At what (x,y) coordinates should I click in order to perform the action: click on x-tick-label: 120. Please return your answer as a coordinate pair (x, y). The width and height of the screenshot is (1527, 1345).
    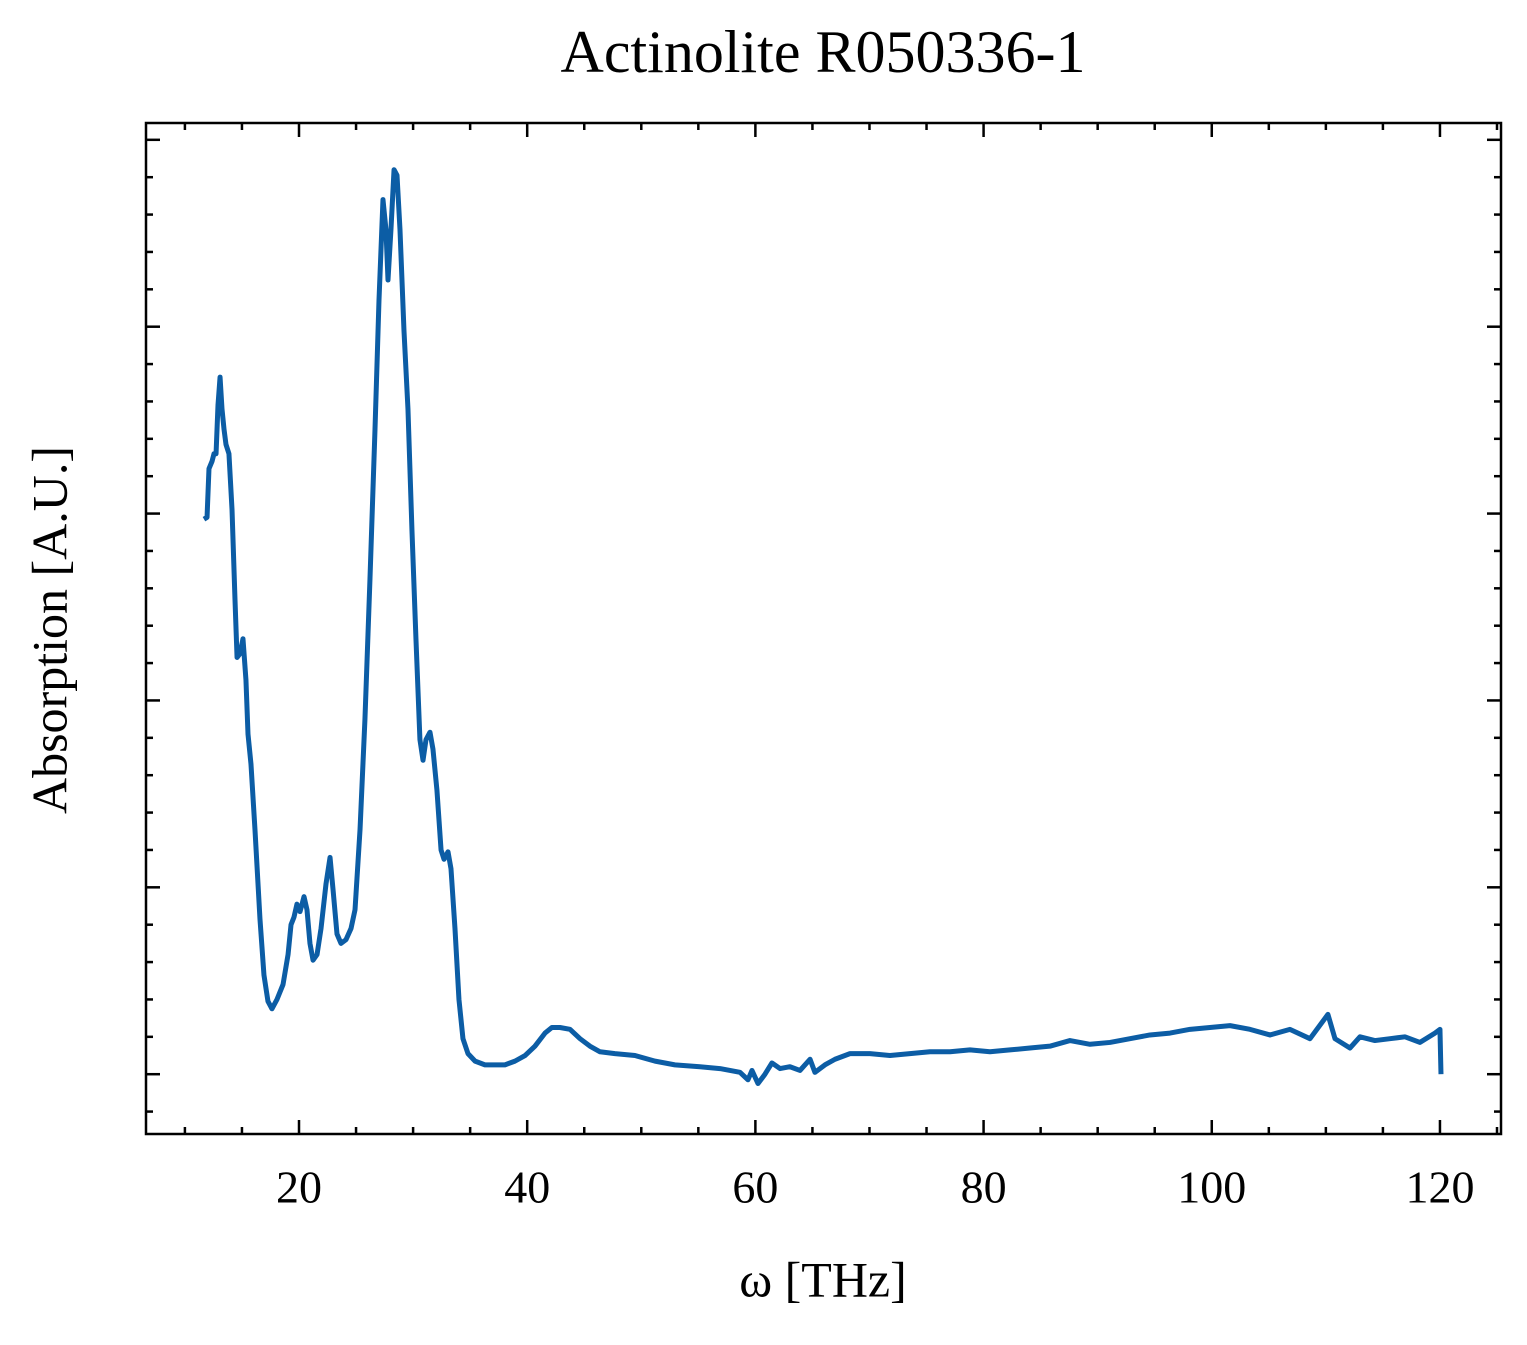
    Looking at the image, I should click on (1439, 1187).